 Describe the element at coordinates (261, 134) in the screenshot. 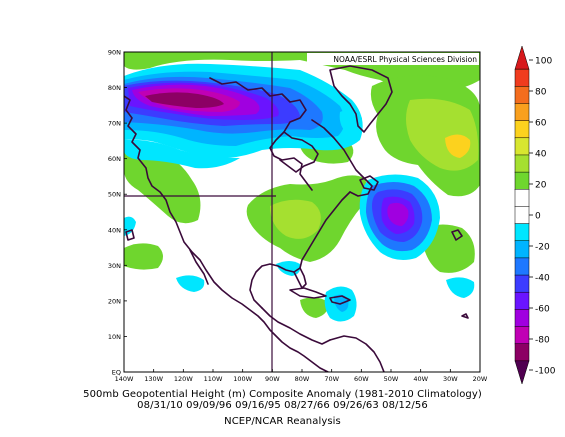

I see `coast-arctic-archipelago` at that location.